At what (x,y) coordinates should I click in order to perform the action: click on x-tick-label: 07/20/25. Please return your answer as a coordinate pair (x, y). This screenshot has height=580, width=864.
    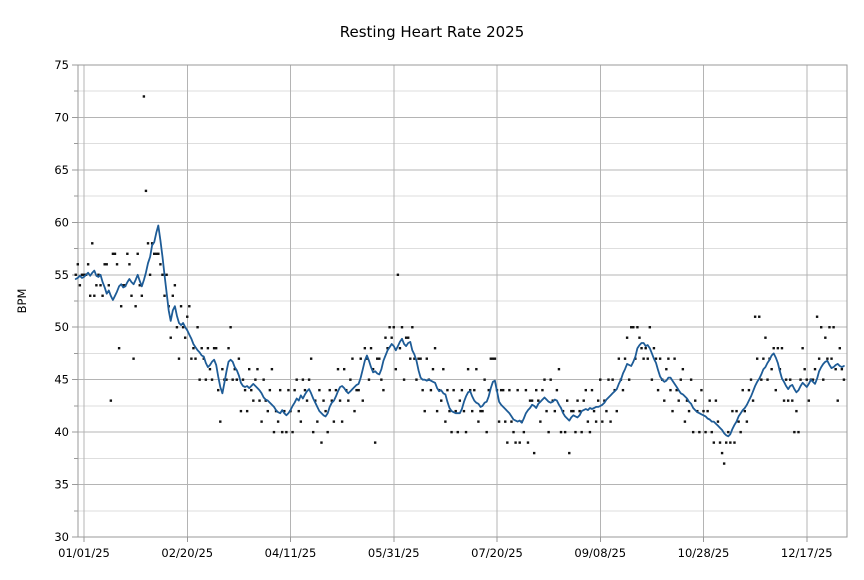
    Looking at the image, I should click on (497, 553).